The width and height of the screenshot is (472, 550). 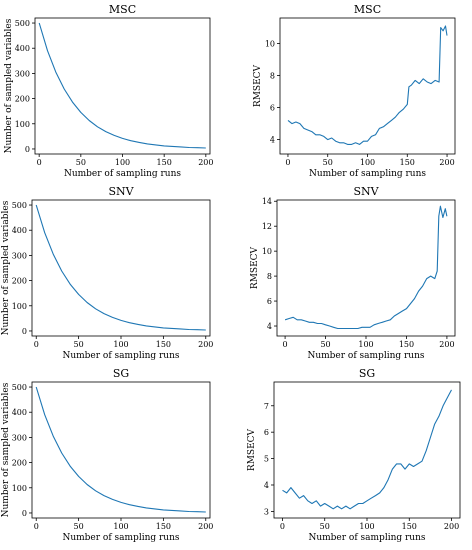 I want to click on chart-3-ytick-label: 0, so click(x=24, y=331).